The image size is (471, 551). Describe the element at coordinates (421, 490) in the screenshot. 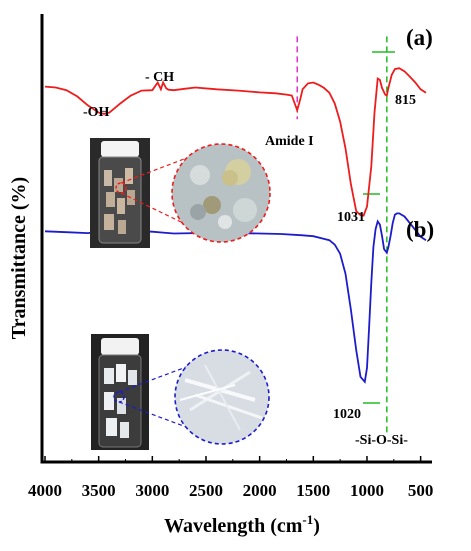

I see `x-tick-label: 500` at that location.